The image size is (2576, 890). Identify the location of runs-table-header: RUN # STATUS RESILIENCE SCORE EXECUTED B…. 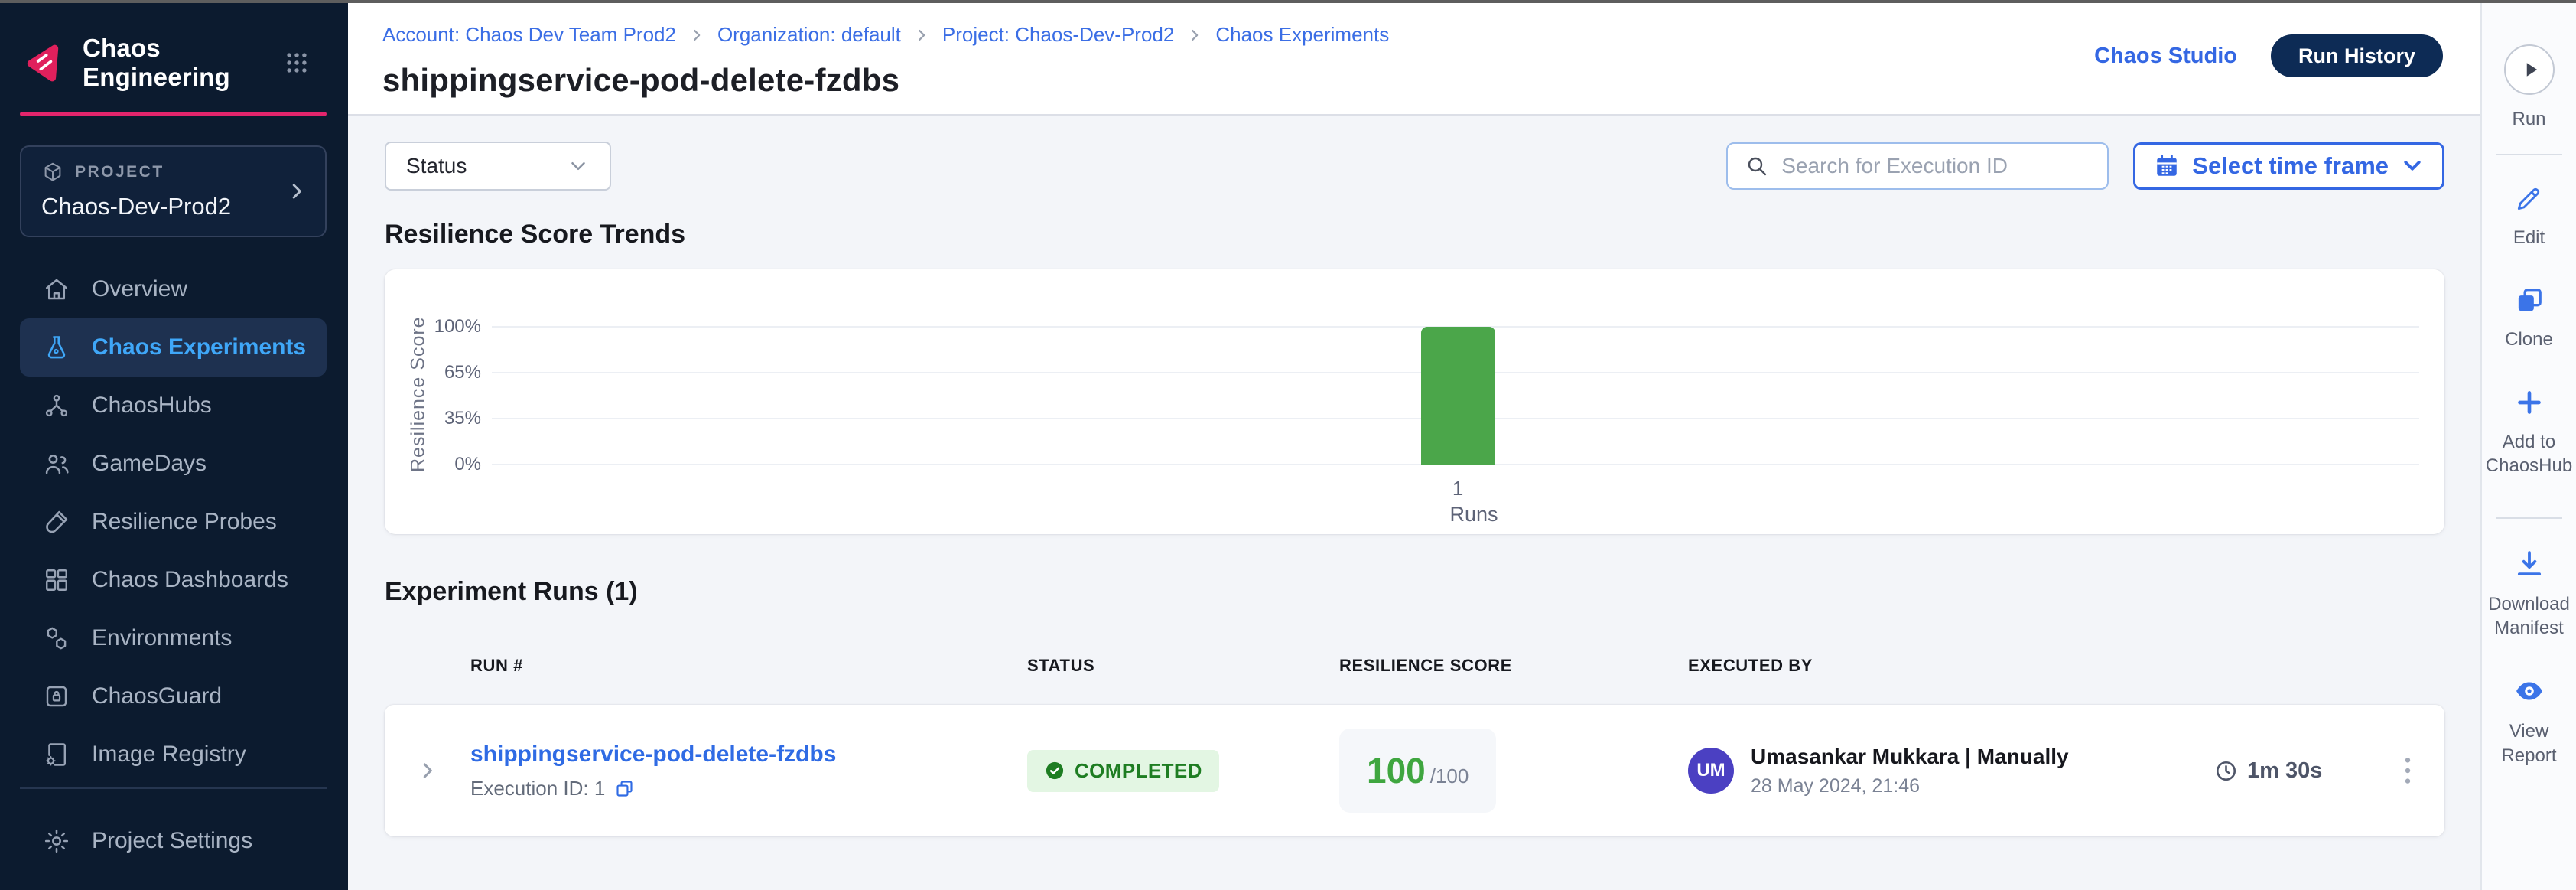
(1414, 666).